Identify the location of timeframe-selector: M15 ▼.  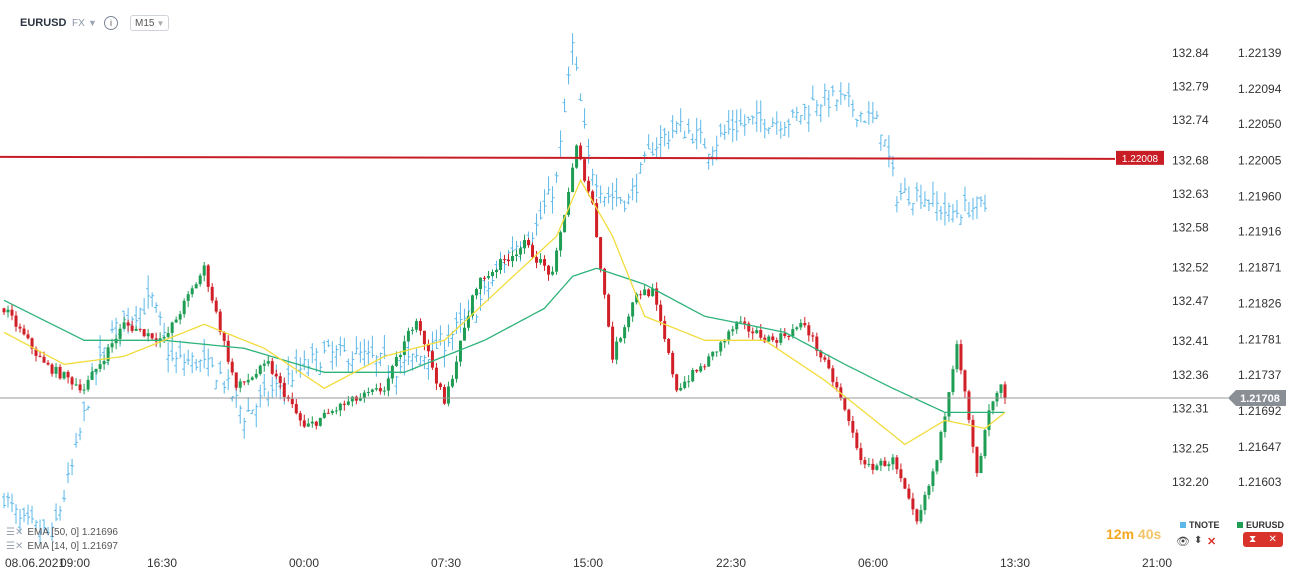
(150, 23).